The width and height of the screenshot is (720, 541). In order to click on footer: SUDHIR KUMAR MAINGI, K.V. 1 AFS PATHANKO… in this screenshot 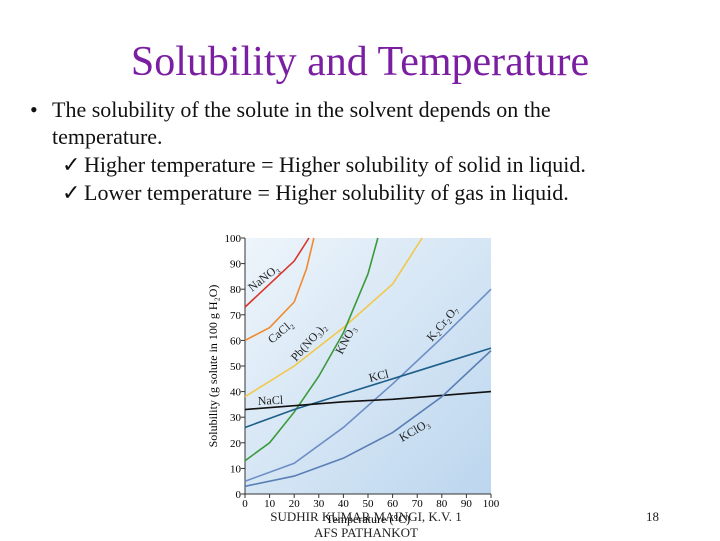, I will do `click(366, 525)`.